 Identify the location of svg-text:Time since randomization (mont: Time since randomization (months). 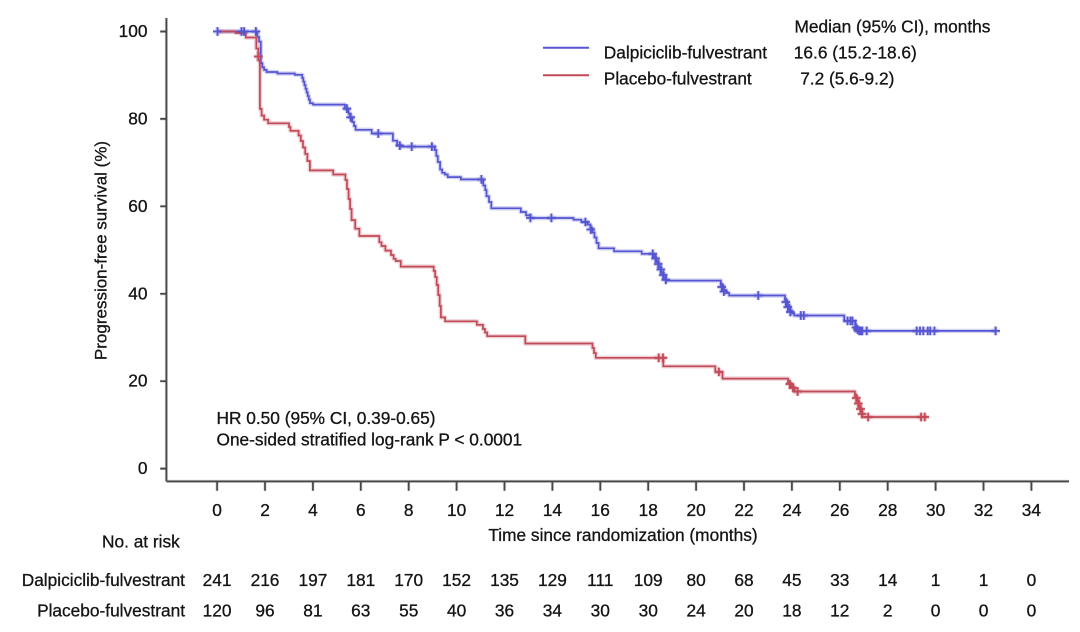
(622, 535).